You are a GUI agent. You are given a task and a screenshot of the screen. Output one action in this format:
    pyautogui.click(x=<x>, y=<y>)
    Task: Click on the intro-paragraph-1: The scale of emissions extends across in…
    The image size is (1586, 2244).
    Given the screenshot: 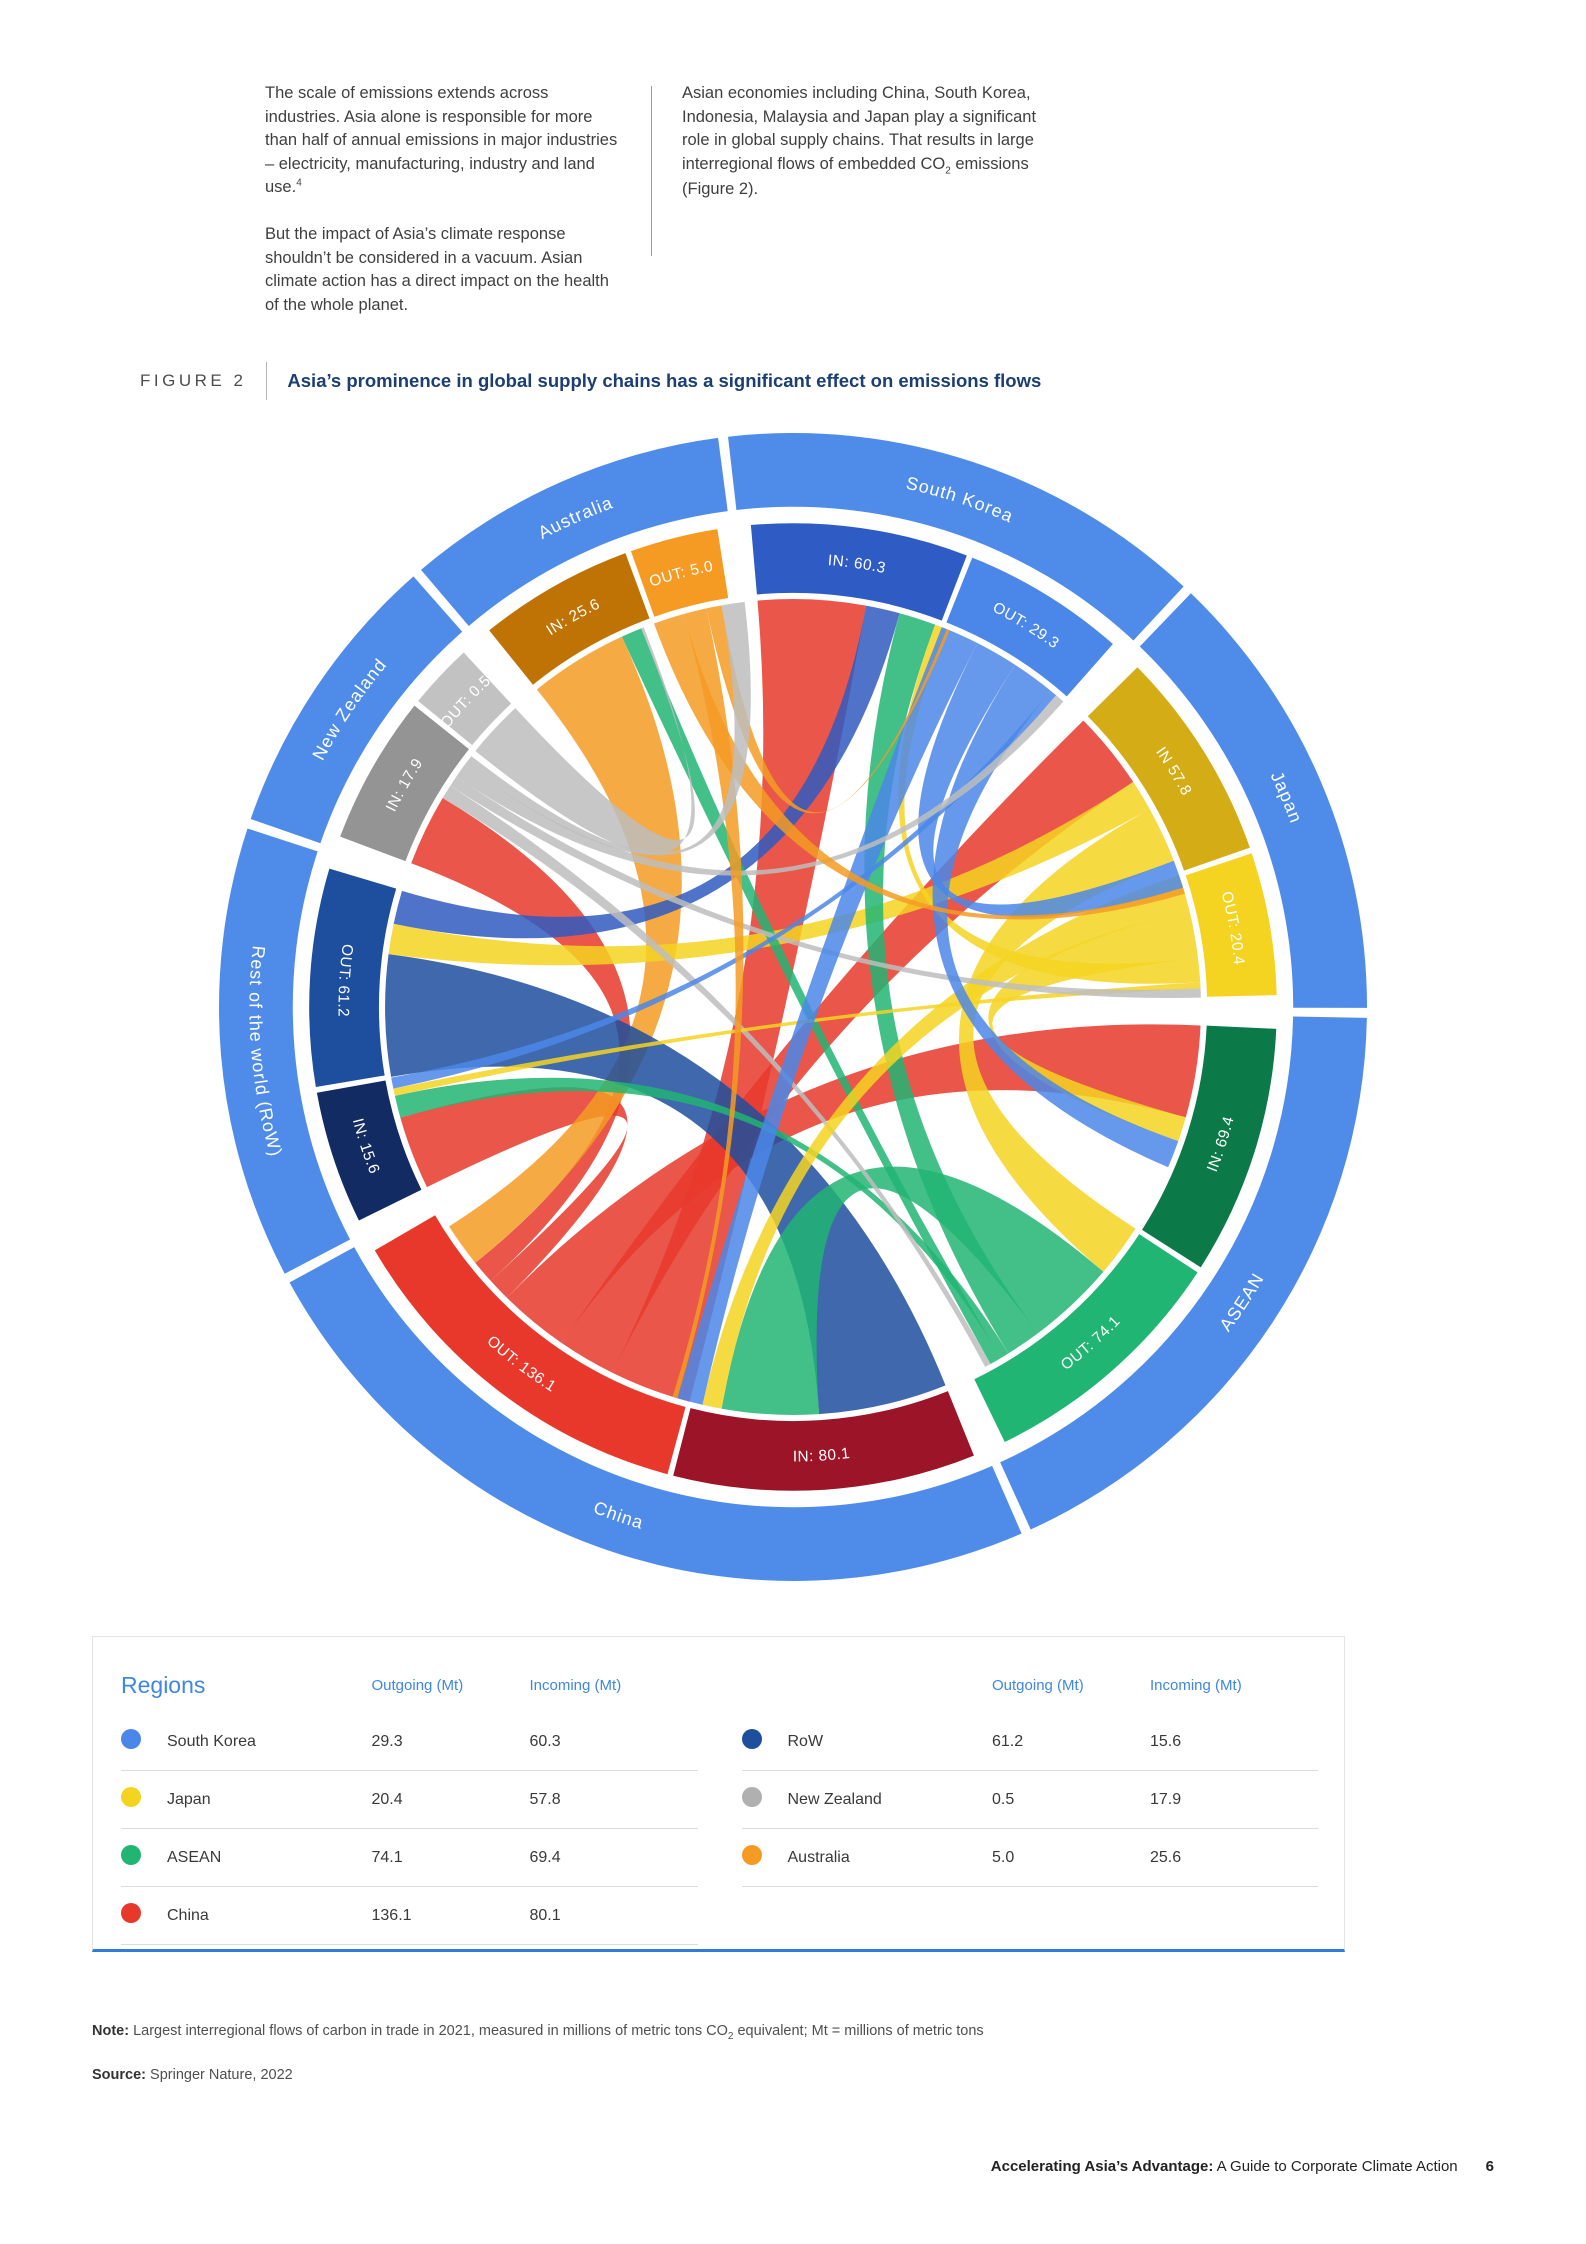 What is the action you would take?
    pyautogui.click(x=445, y=141)
    